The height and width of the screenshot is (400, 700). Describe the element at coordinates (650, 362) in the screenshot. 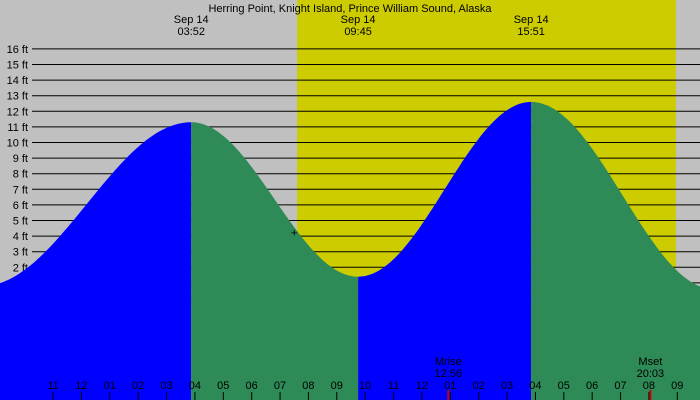

I see `moon-event-label: Mset` at that location.